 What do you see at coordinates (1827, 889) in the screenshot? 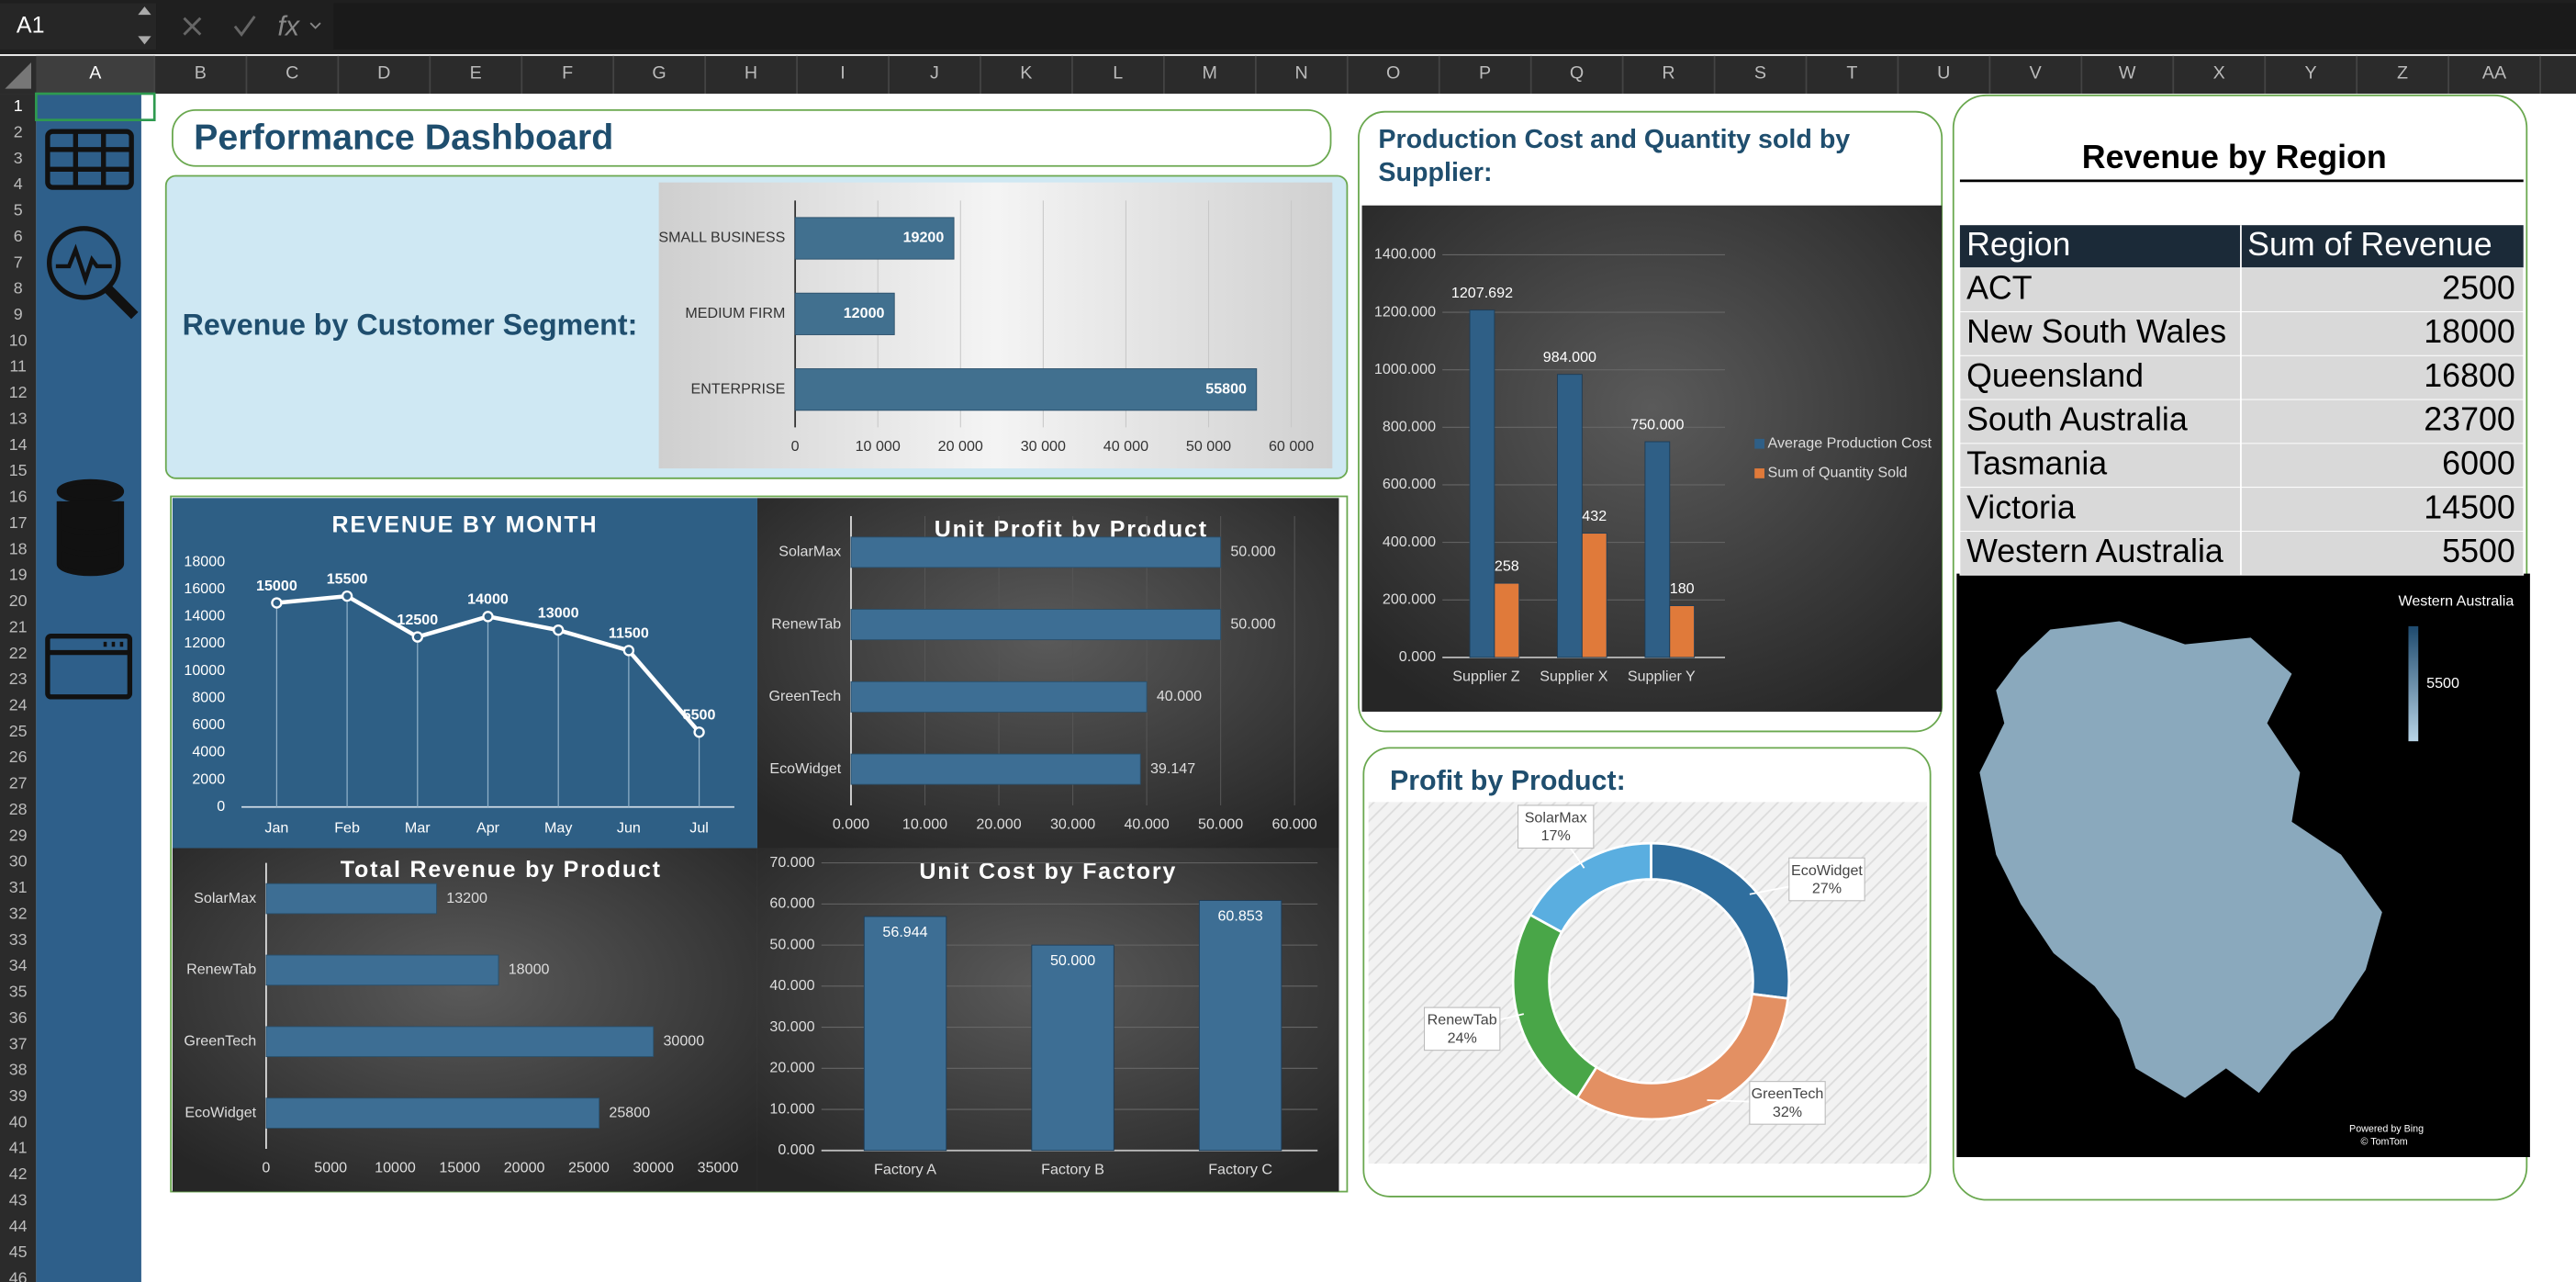
I see `slice-value: 27%` at bounding box center [1827, 889].